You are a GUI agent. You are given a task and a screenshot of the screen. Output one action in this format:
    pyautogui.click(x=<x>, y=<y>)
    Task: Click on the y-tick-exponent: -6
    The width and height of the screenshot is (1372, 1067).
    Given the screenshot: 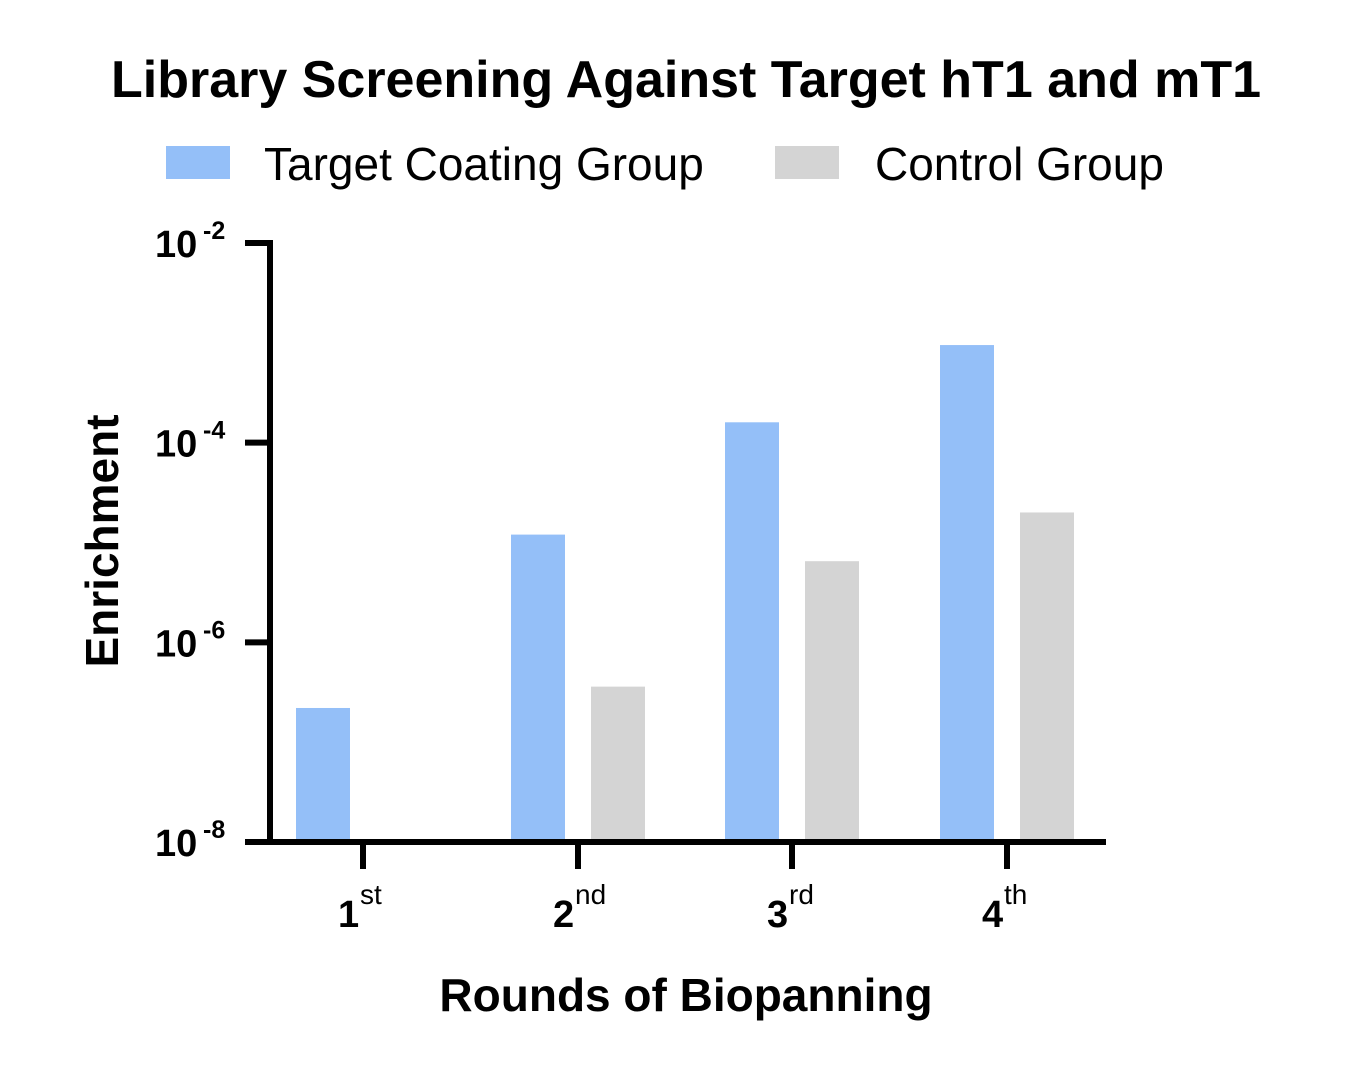 What is the action you would take?
    pyautogui.click(x=214, y=630)
    